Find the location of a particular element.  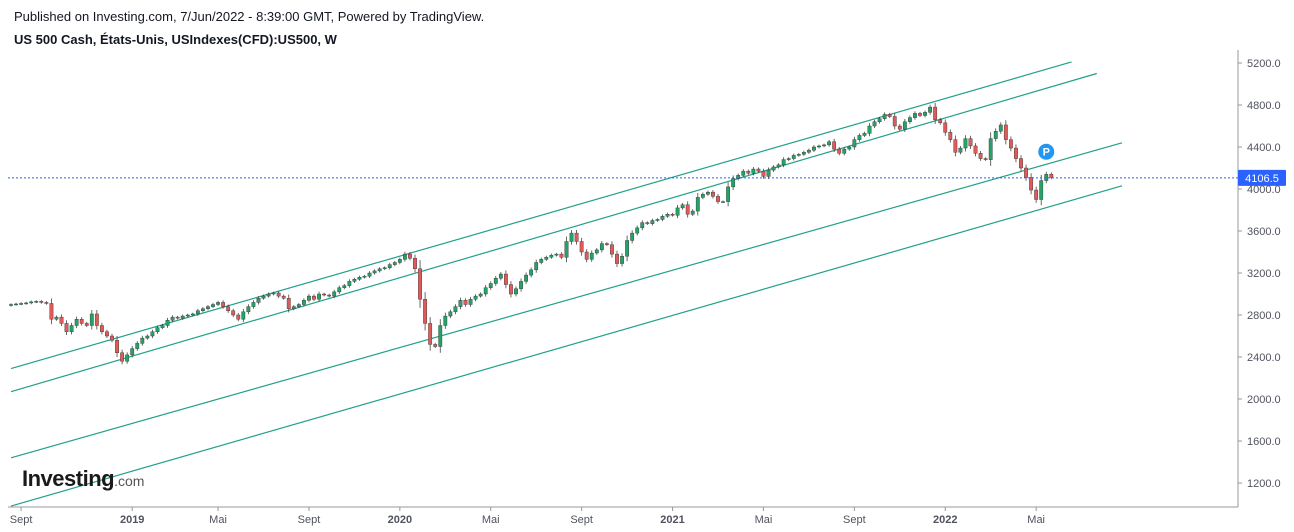

y-tick-label: 2400.0 is located at coordinates (1264, 358).